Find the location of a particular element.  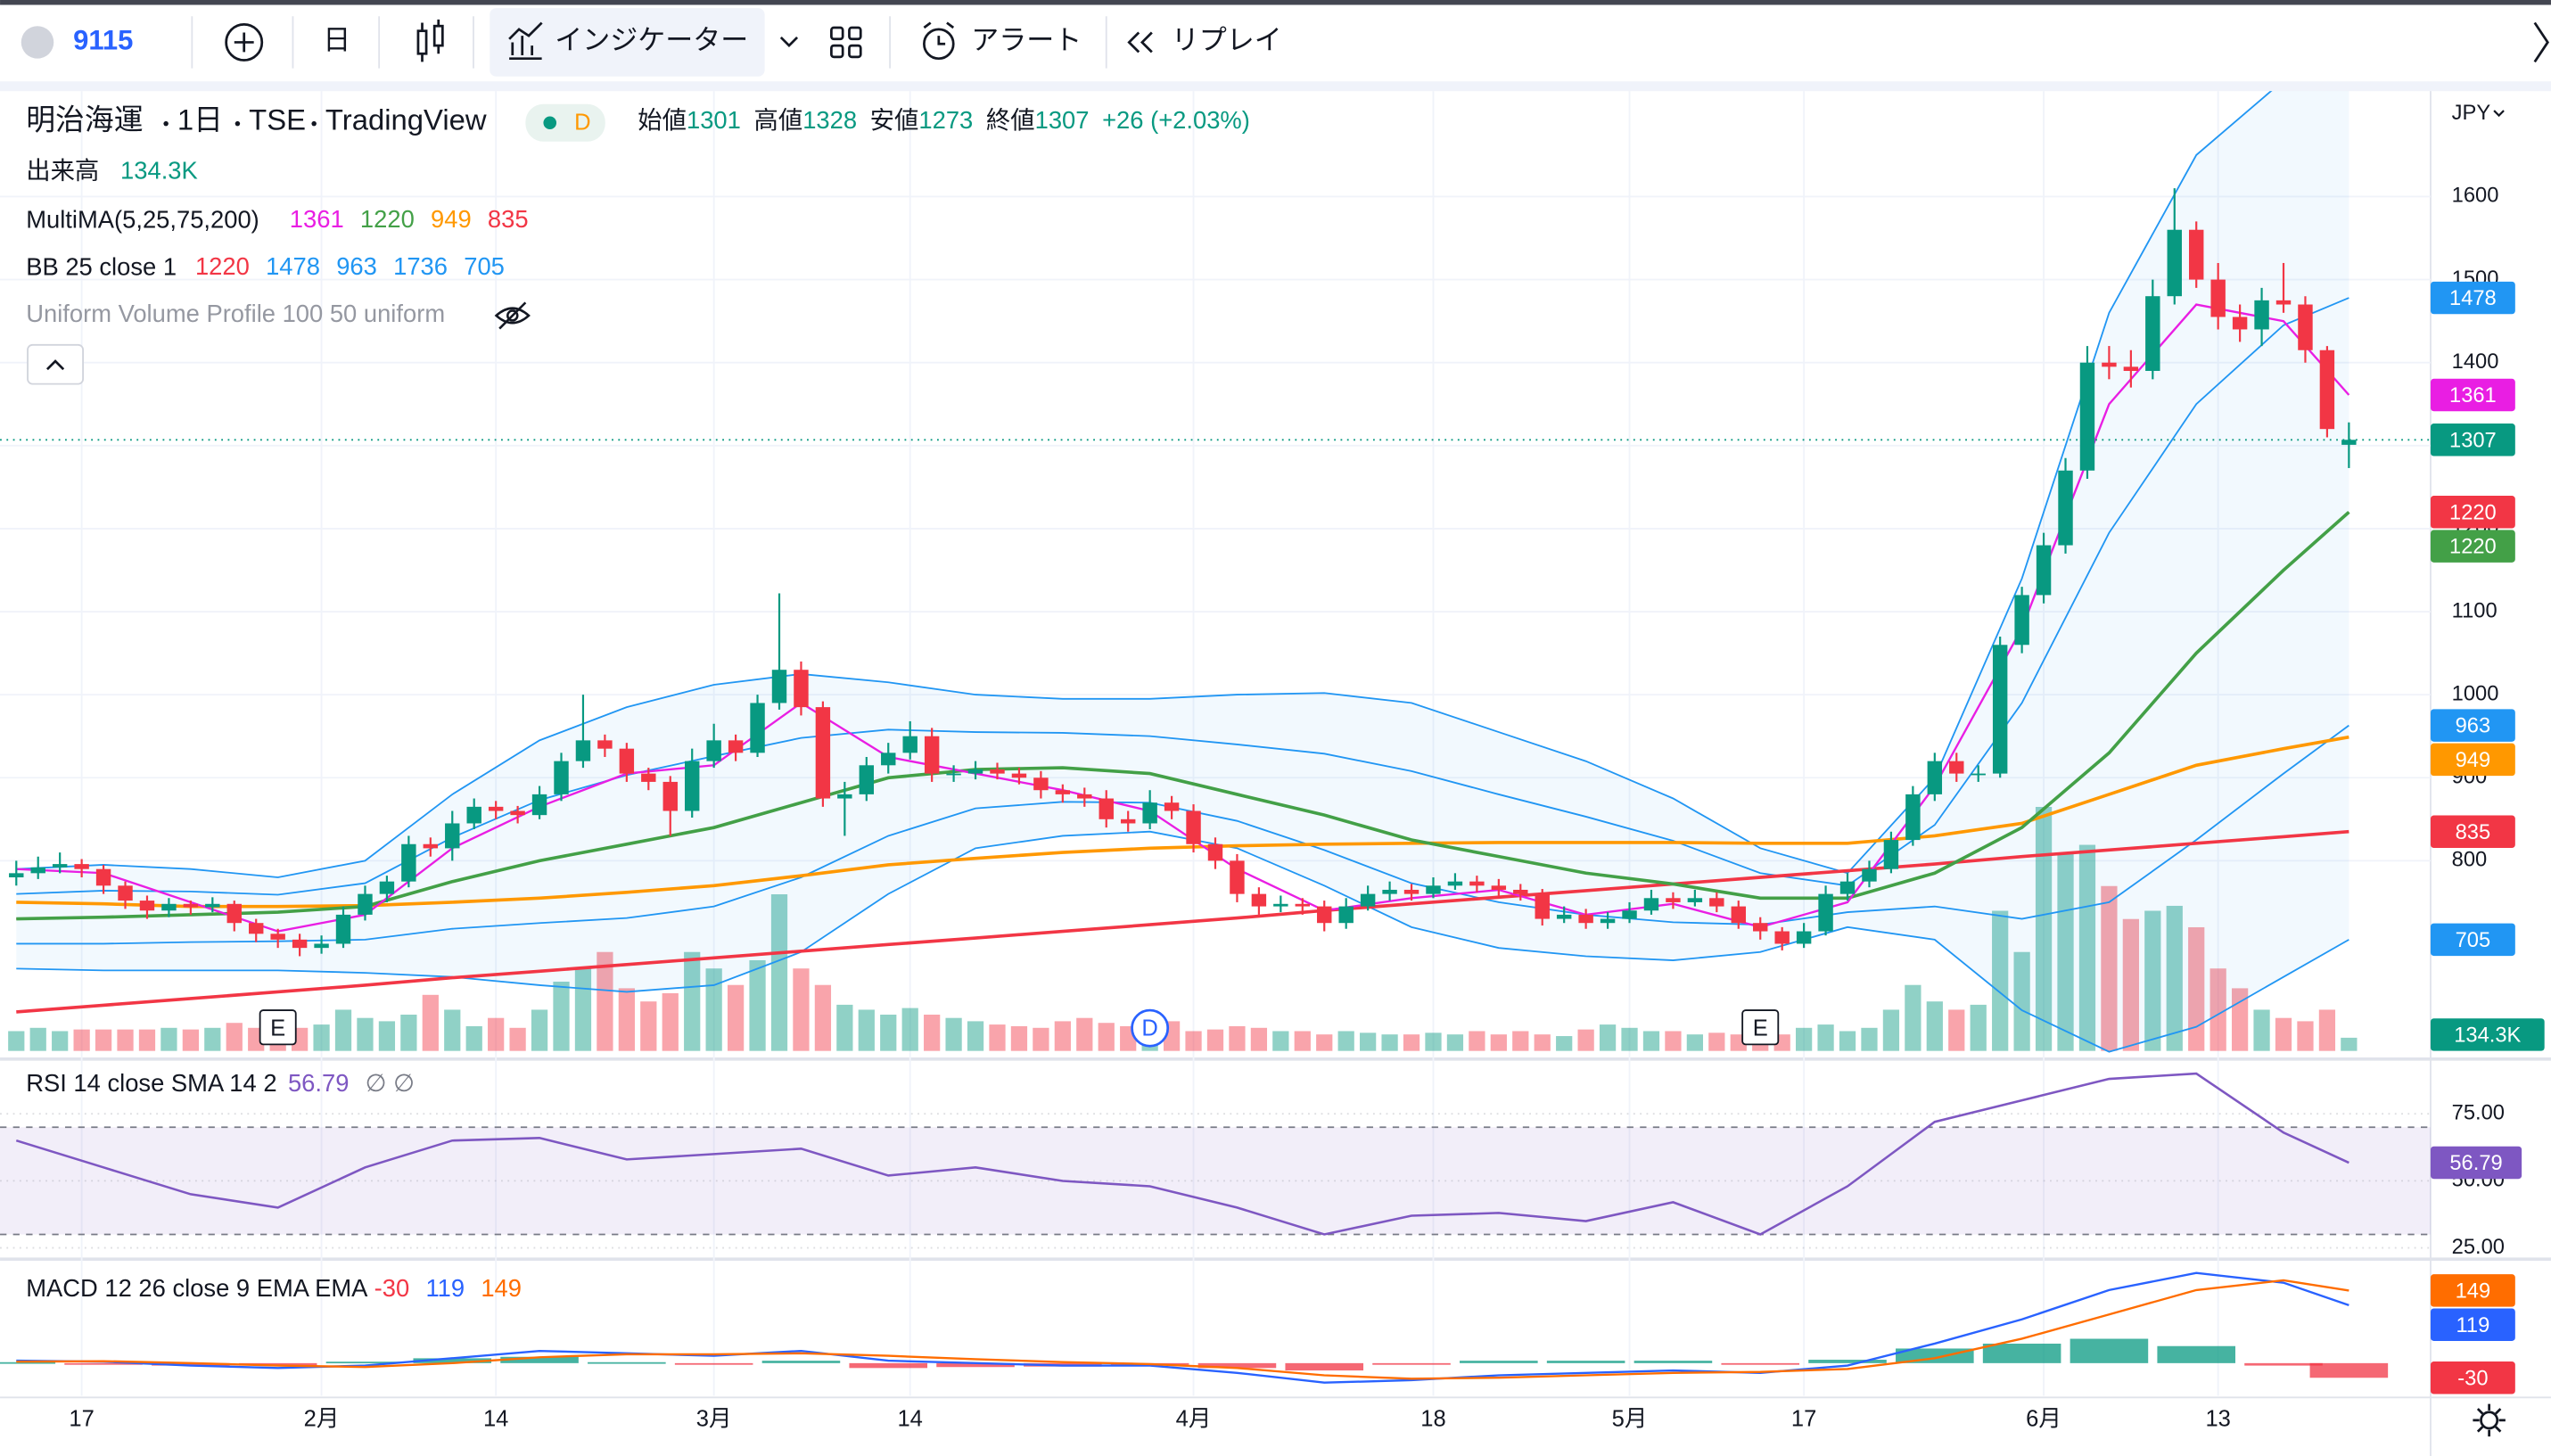

chart-type-button is located at coordinates (430, 40).